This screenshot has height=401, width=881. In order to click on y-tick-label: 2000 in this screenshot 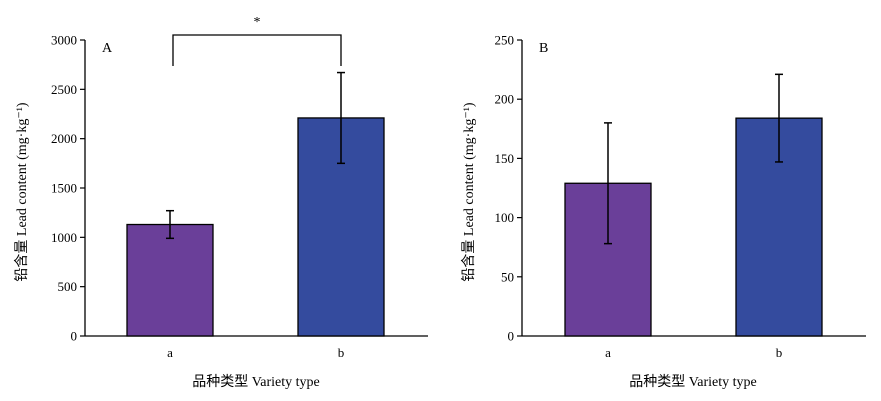, I will do `click(64, 138)`.